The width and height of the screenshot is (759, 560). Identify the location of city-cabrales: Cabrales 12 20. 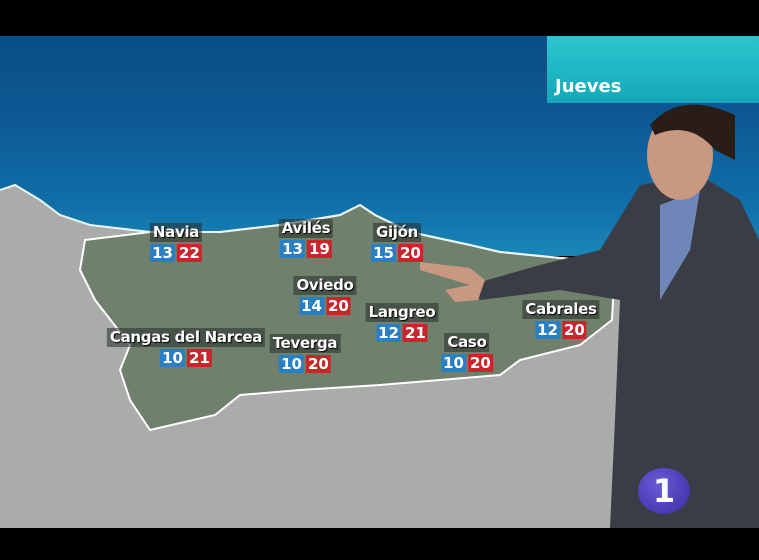
(561, 319).